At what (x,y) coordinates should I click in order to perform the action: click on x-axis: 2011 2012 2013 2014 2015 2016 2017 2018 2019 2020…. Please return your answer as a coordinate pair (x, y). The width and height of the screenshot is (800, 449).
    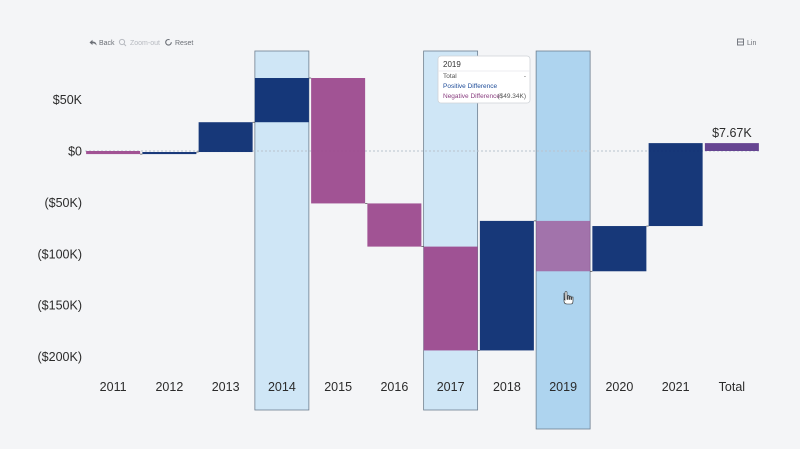
    Looking at the image, I should click on (422, 387).